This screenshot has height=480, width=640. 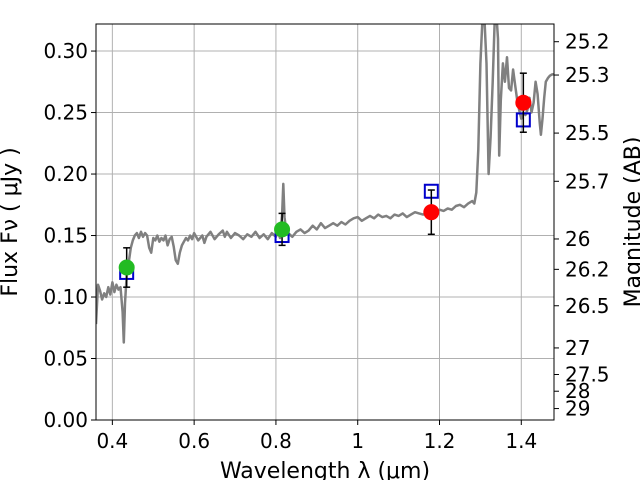 I want to click on y-axis-right-label: Magnitude (AB), so click(x=630, y=222).